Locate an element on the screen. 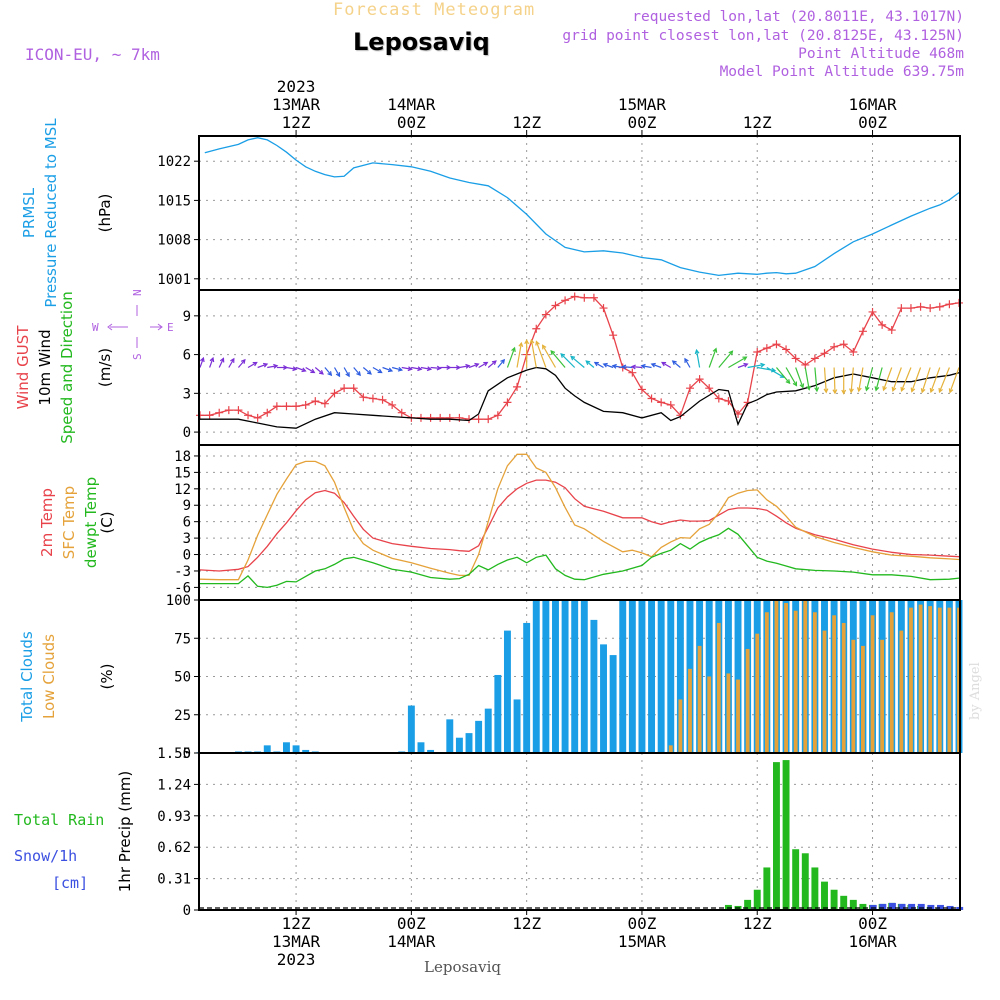 Image resolution: width=1000 pixels, height=1000 pixels. bottom-time-label-3-0: 00Z is located at coordinates (641, 923).